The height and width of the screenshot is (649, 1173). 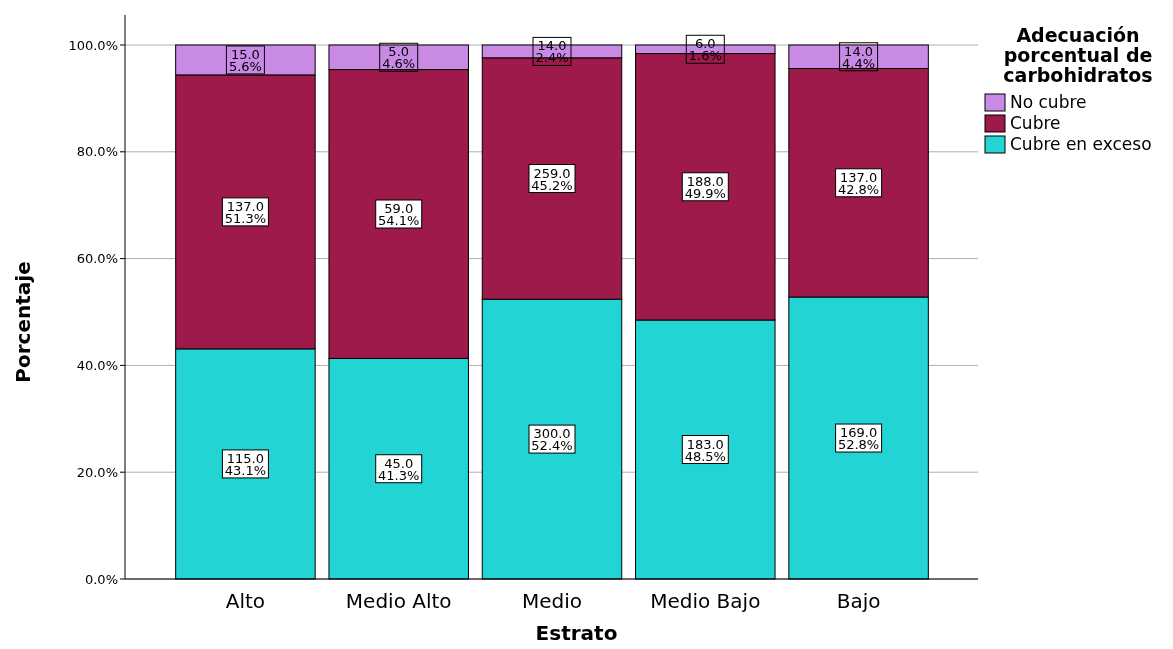 What do you see at coordinates (97, 472) in the screenshot?
I see `y-tick-label: 20.0%` at bounding box center [97, 472].